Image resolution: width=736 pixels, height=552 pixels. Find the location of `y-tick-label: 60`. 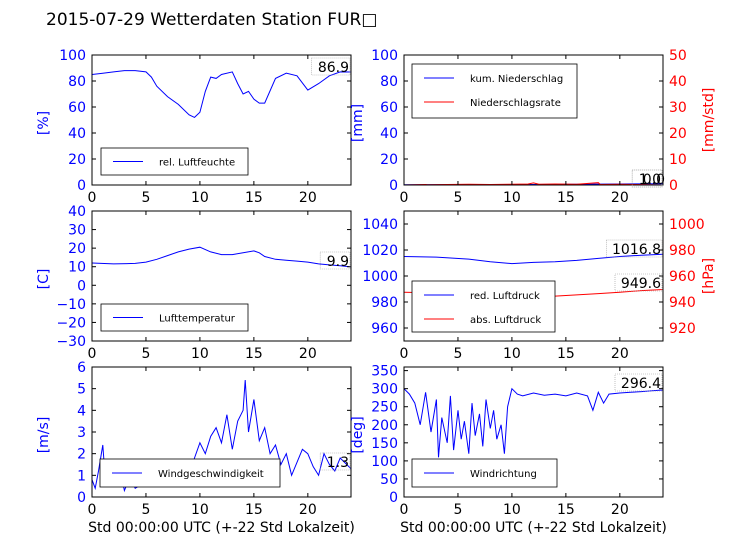

y-tick-label: 60 is located at coordinates (77, 108).